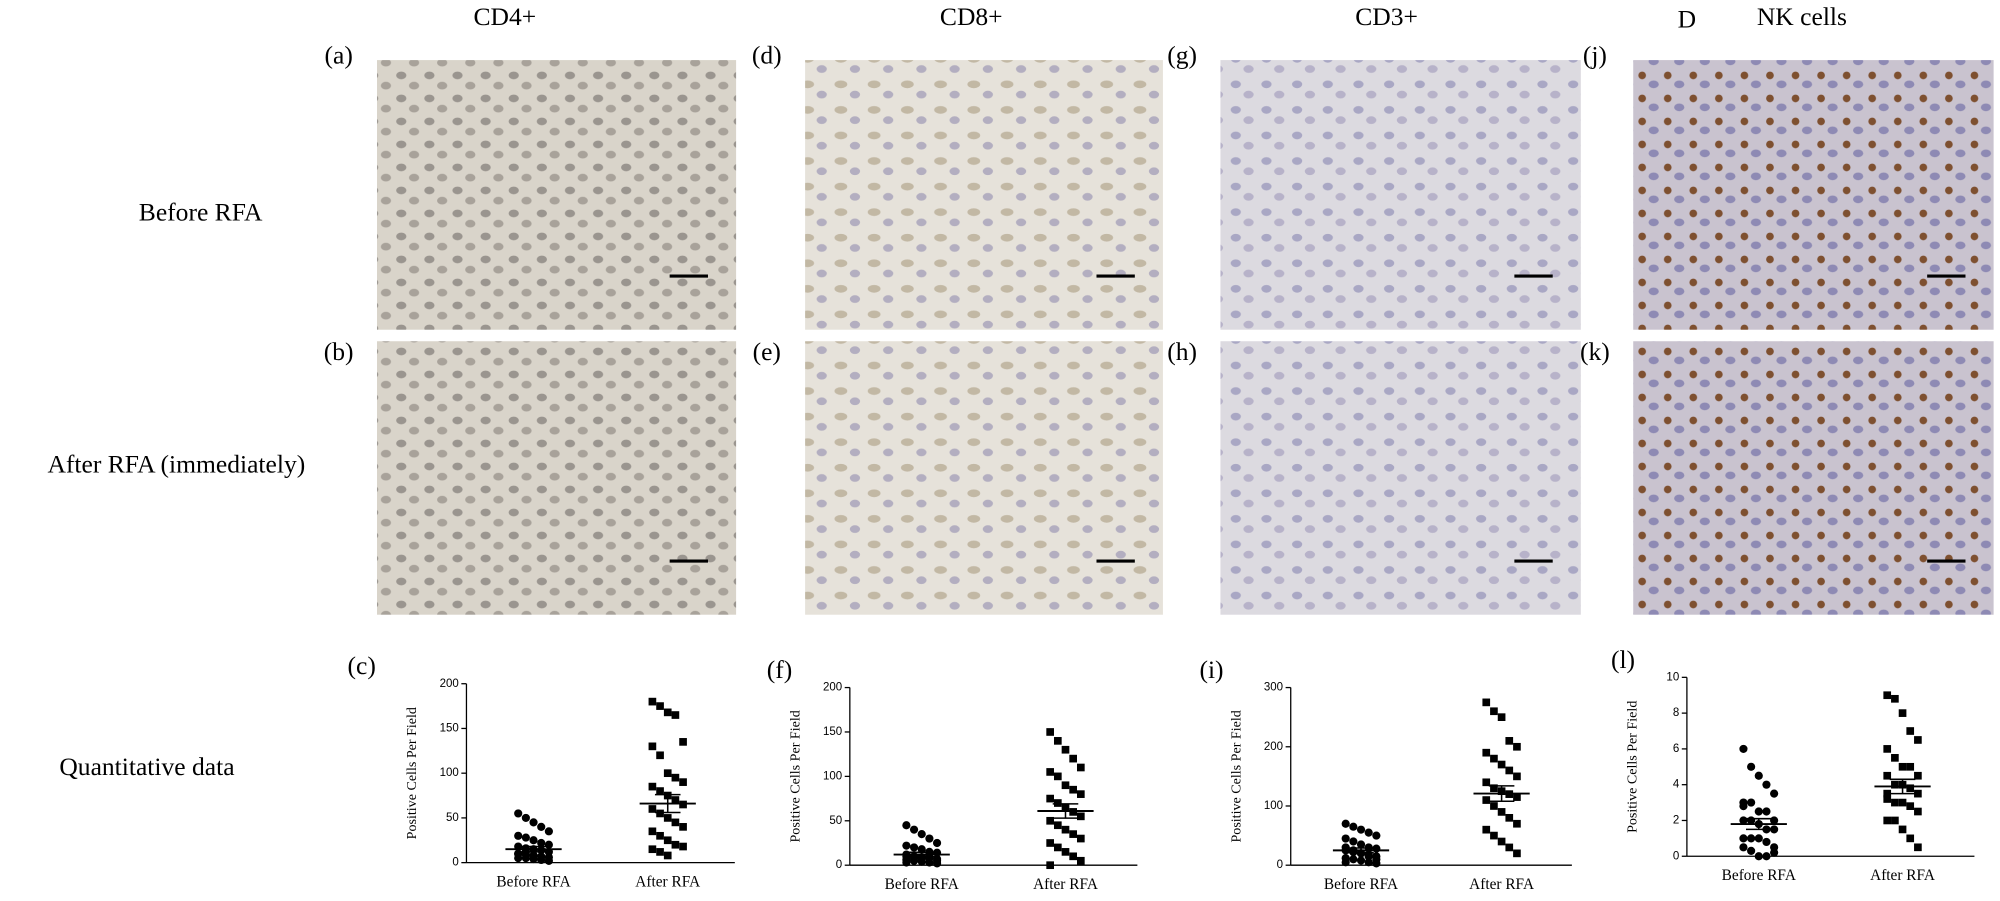 This screenshot has height=901, width=2000. I want to click on row-label: After RFA (immediately), so click(176, 463).